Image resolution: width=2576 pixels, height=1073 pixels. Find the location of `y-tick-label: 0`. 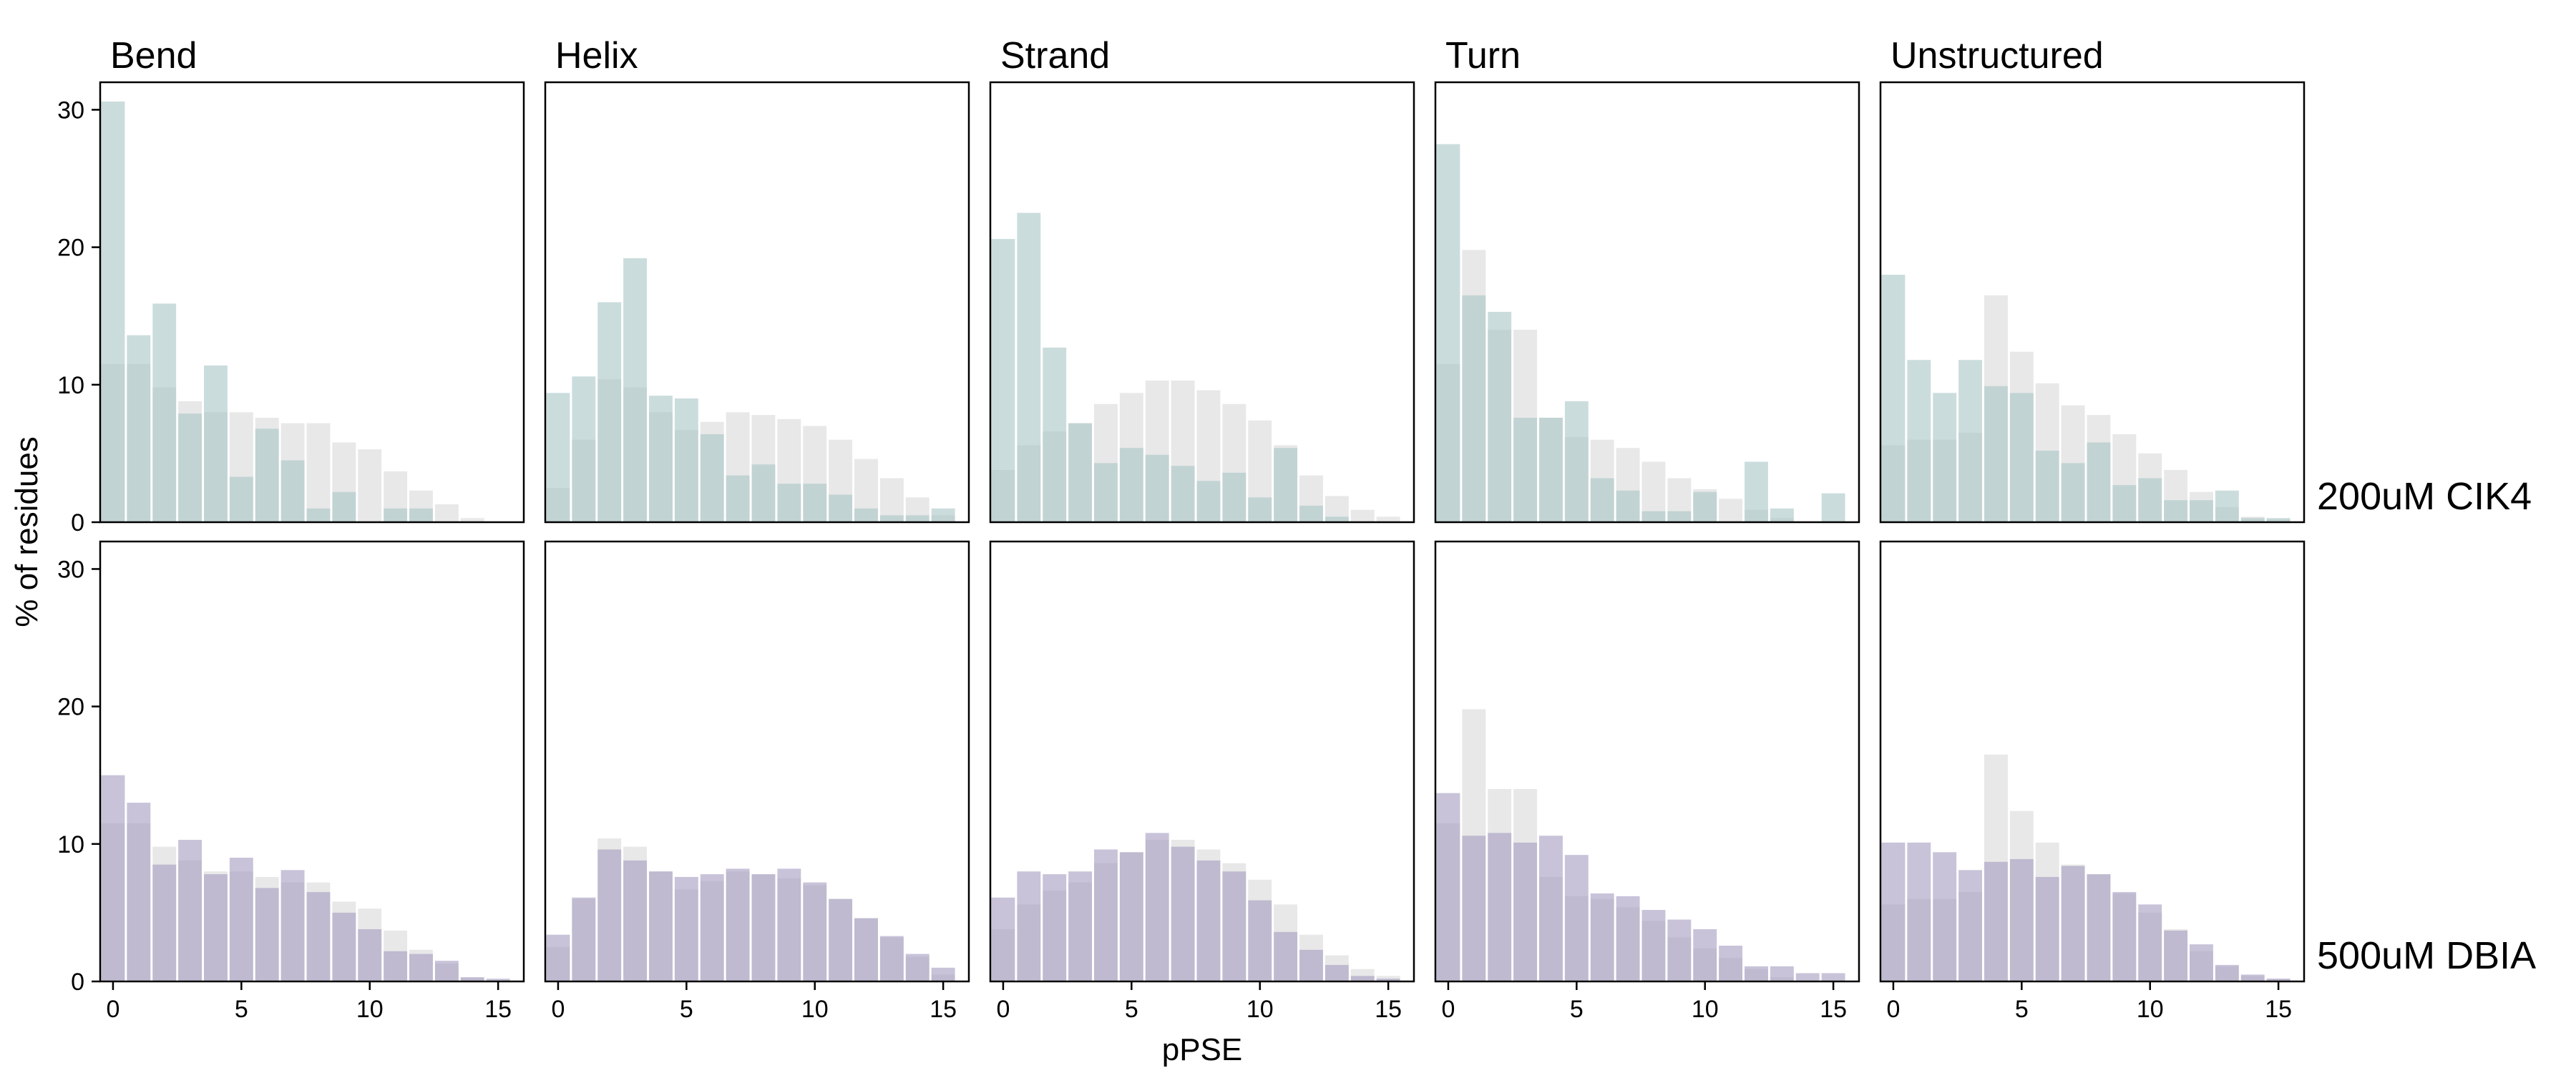

y-tick-label: 0 is located at coordinates (77, 983).